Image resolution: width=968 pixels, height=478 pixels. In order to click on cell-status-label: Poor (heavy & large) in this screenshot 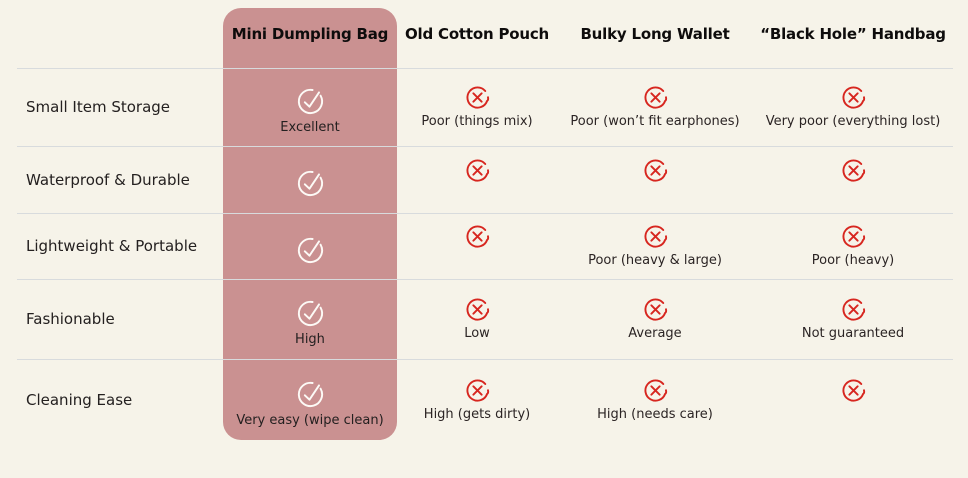, I will do `click(655, 260)`.